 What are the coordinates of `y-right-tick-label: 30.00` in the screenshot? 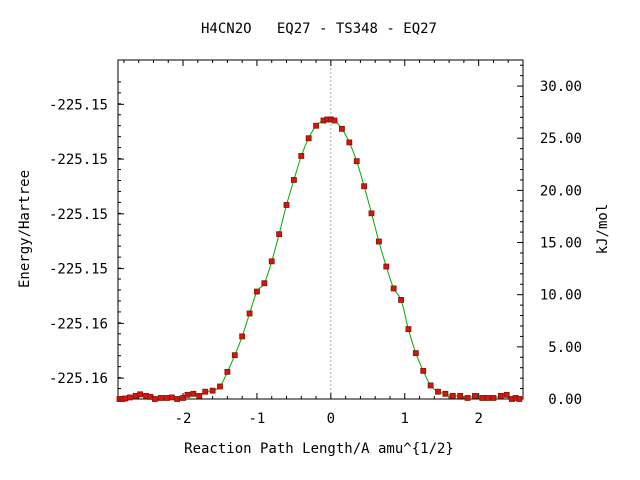 It's located at (561, 87).